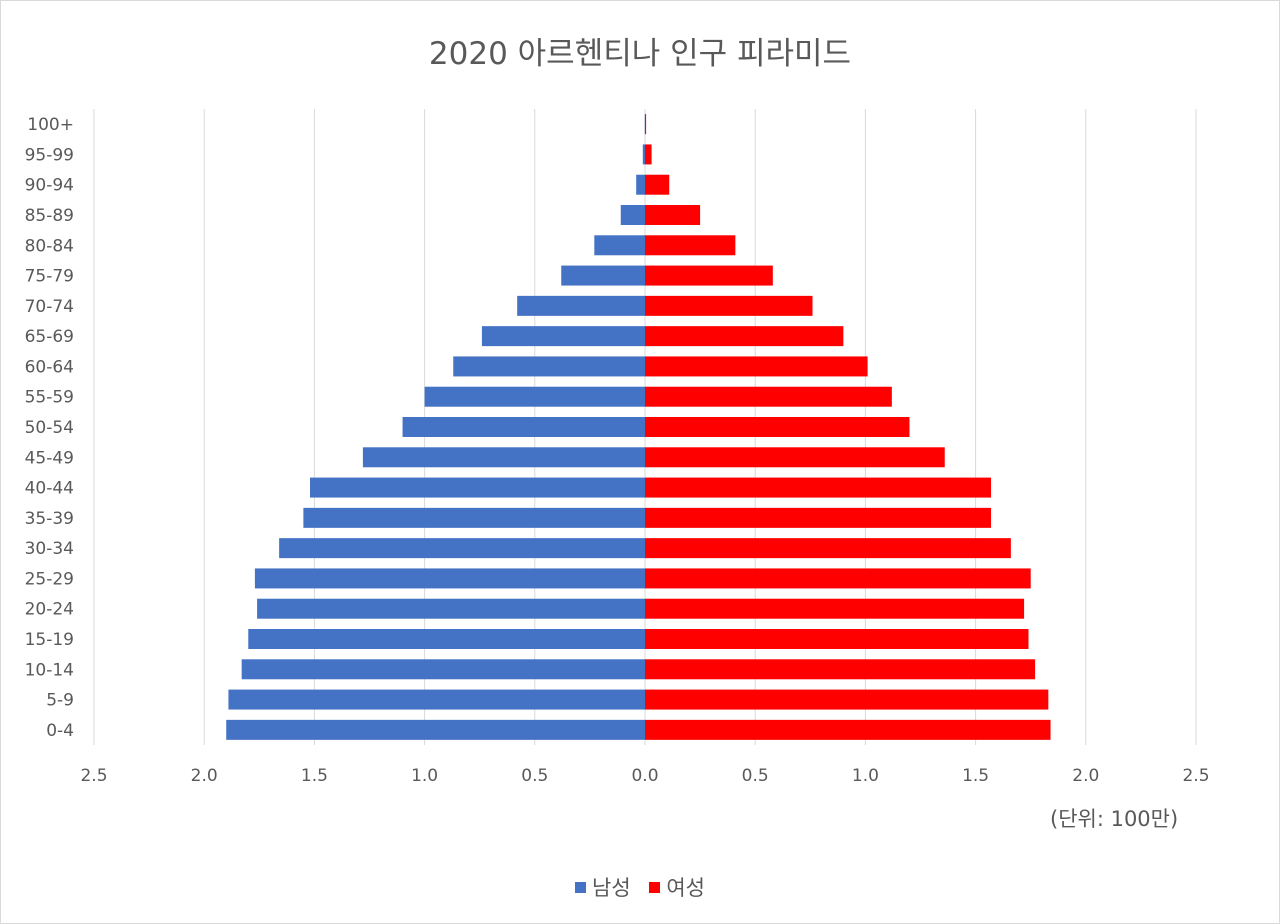 The image size is (1280, 924). Describe the element at coordinates (49, 610) in the screenshot. I see `category-label: 20-24` at that location.